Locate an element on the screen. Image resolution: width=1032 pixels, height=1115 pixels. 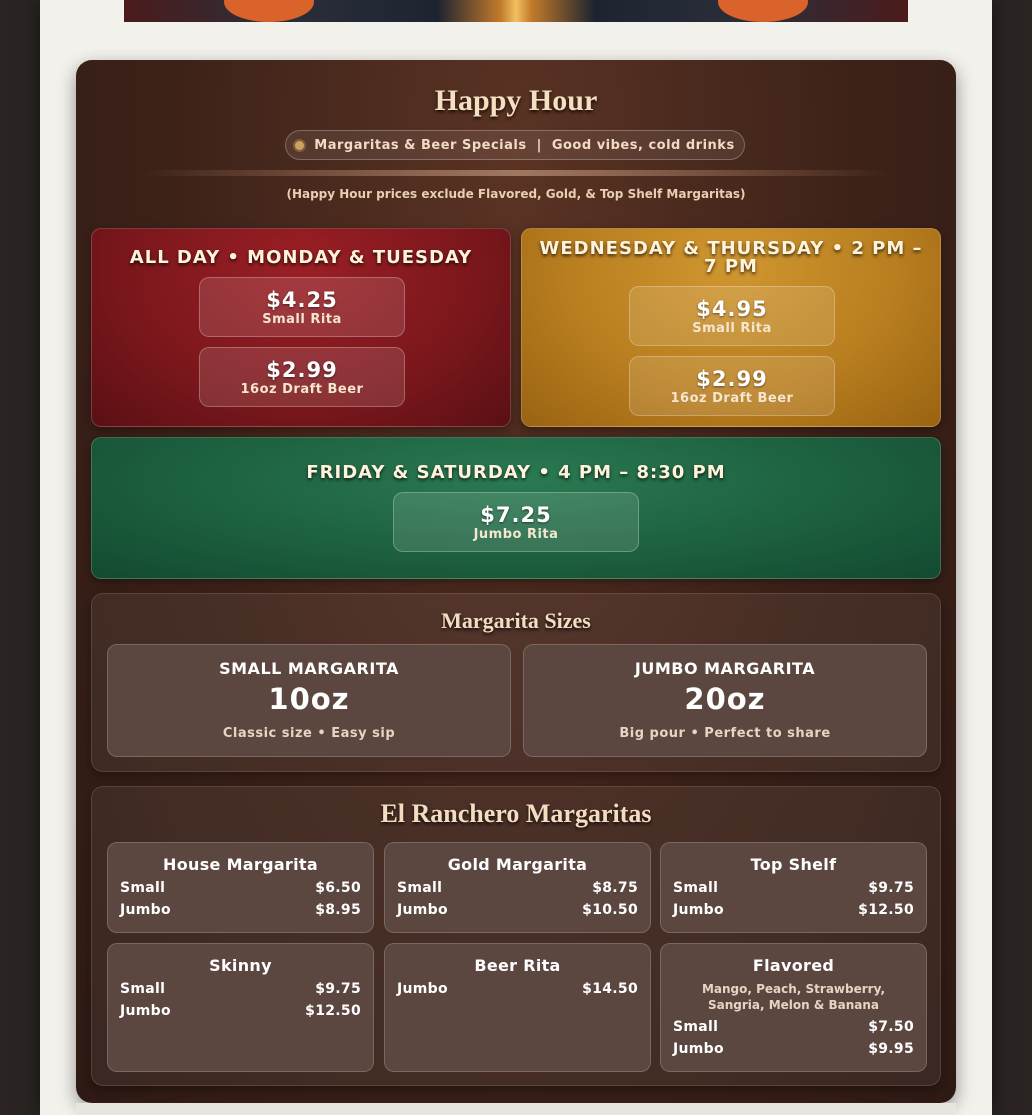
price-chip: $4.95 Small Rita is located at coordinates (732, 316).